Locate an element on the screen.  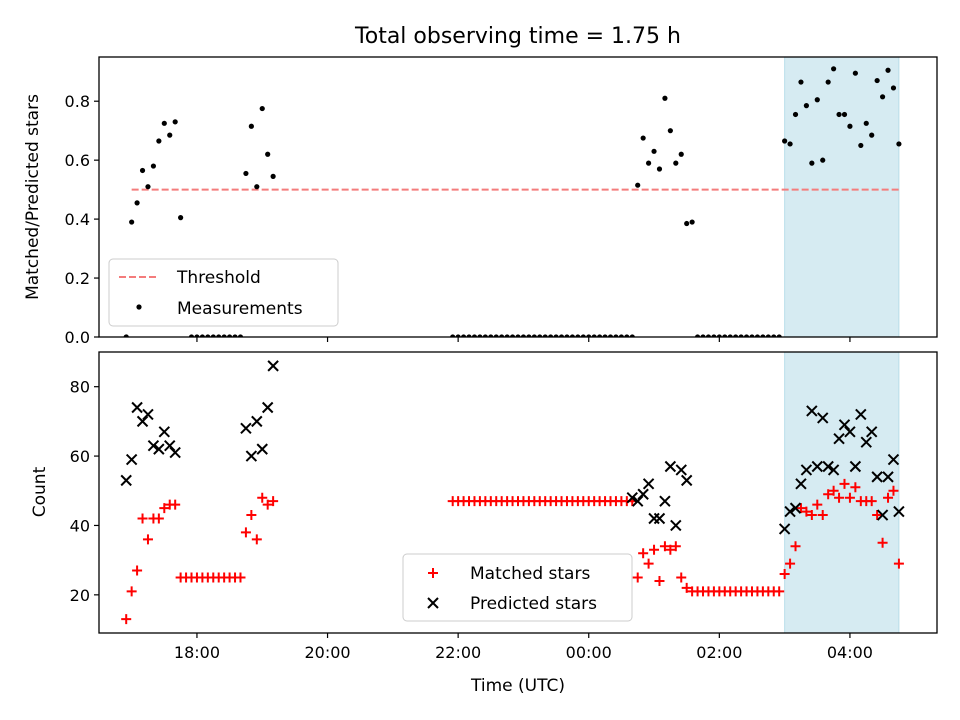
x-tick-label: 20:00 is located at coordinates (327, 652).